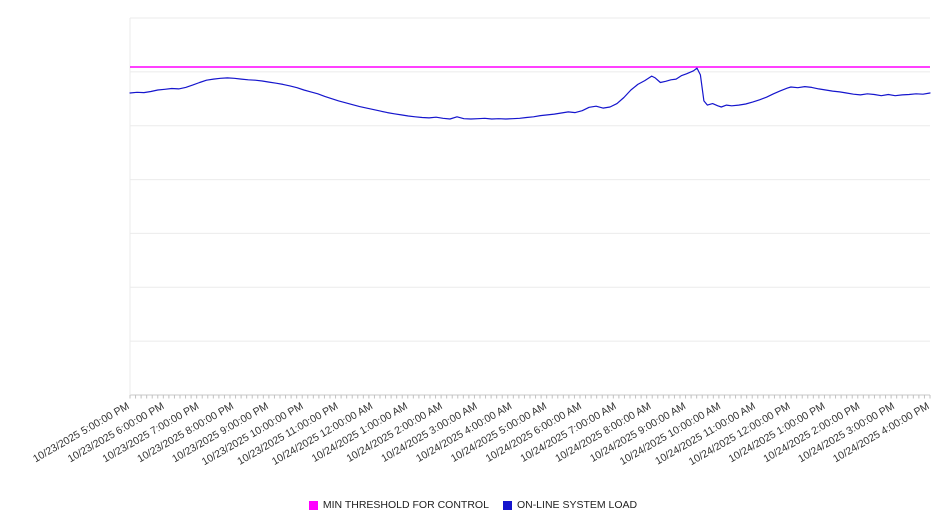 This screenshot has width=946, height=526. I want to click on legend-swatch-threshold-icon, so click(313, 505).